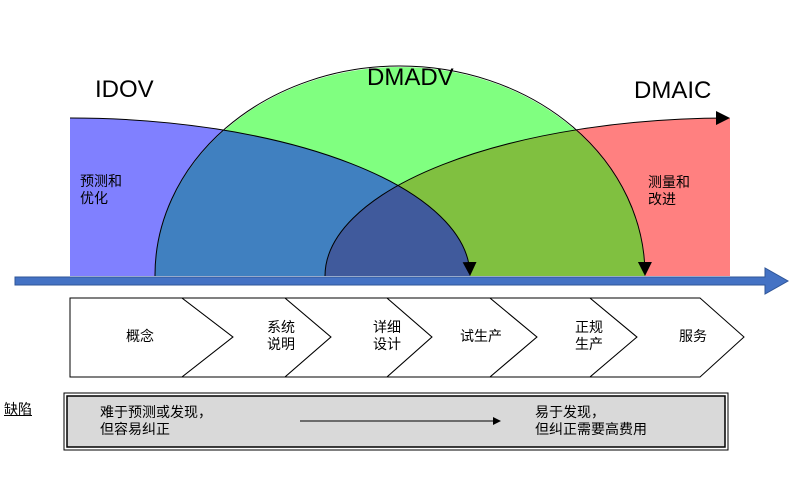  Describe the element at coordinates (281, 336) in the screenshot. I see `stage-label-system-spec: 系统 说明` at that location.